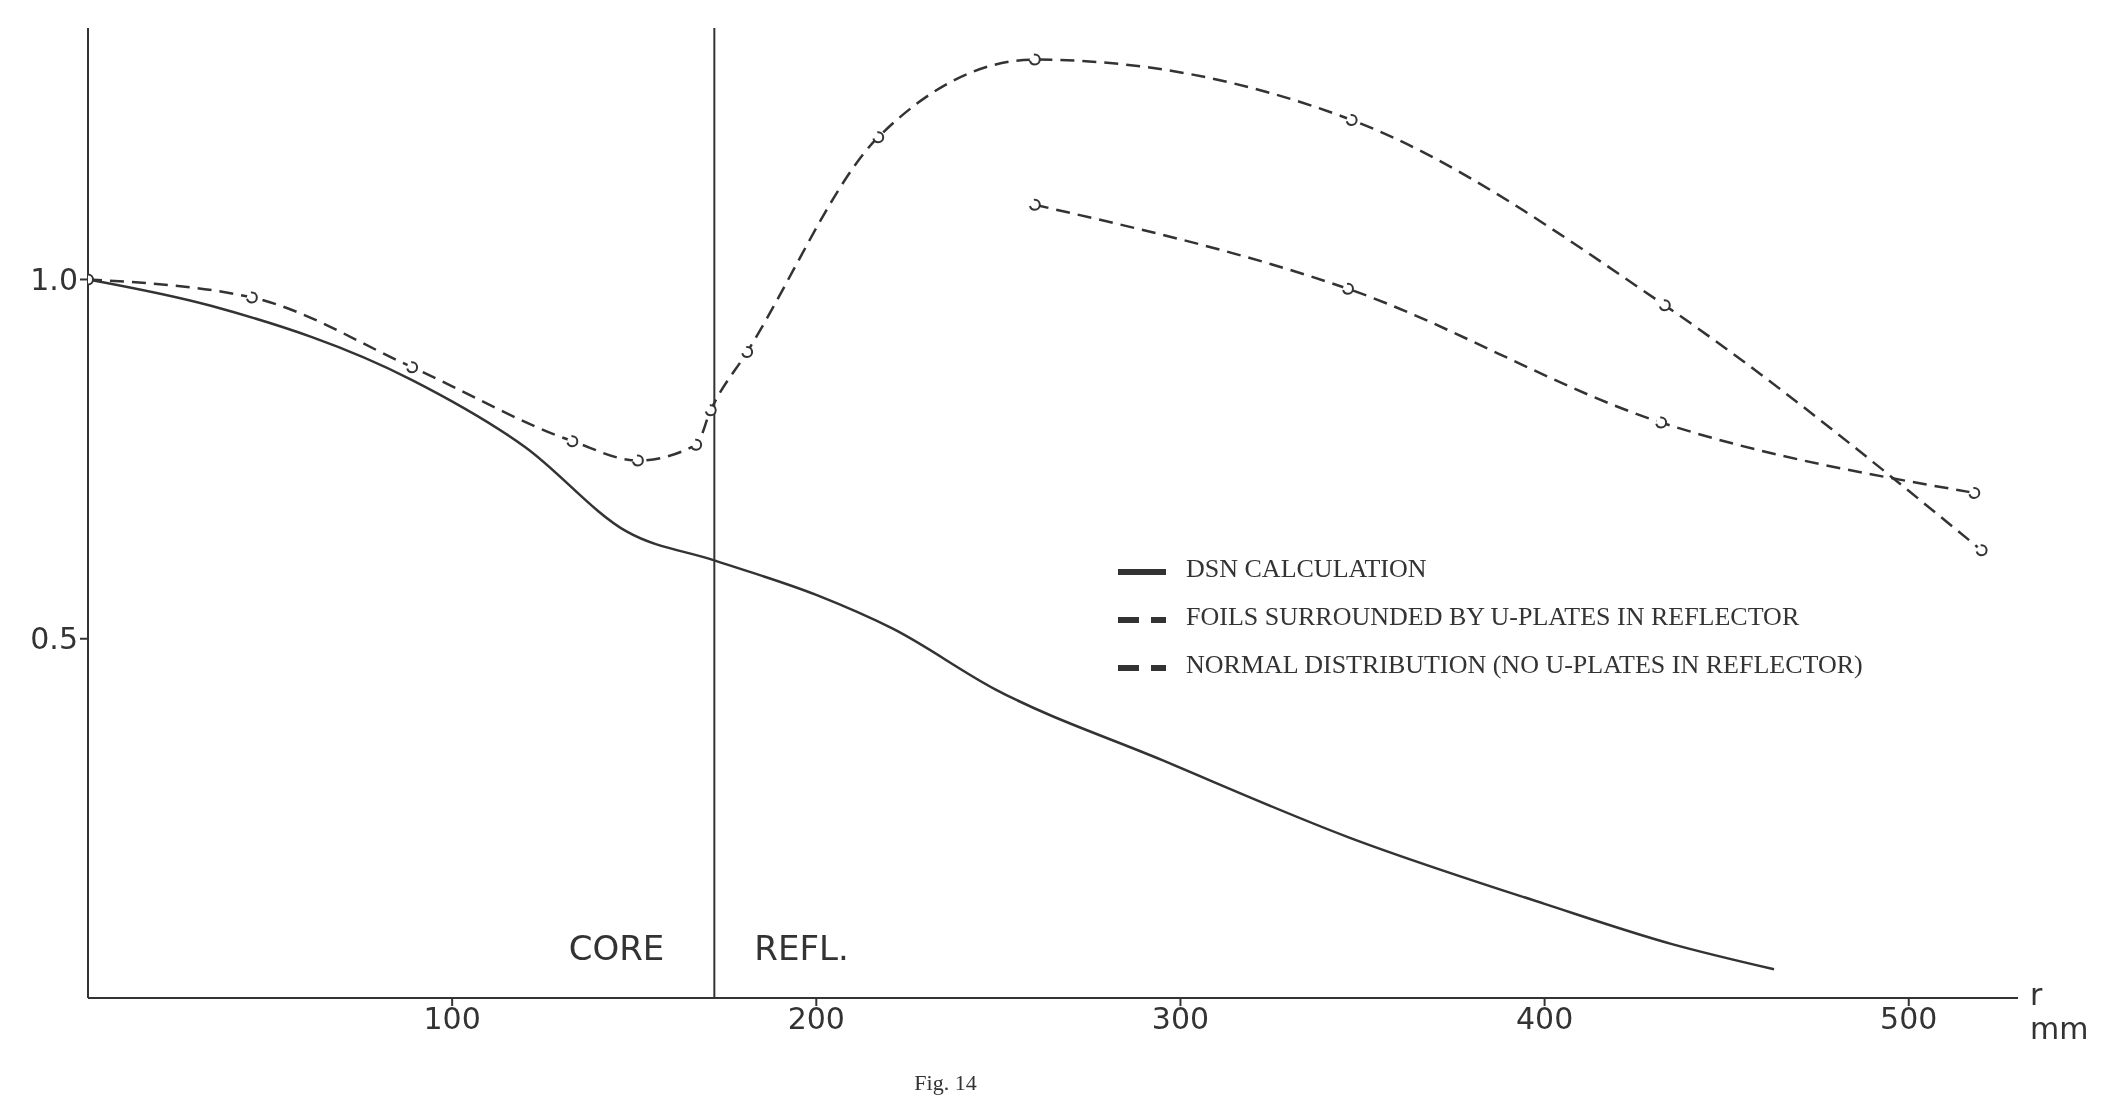 This screenshot has width=2127, height=1100. I want to click on x-tick-label: 200, so click(816, 1019).